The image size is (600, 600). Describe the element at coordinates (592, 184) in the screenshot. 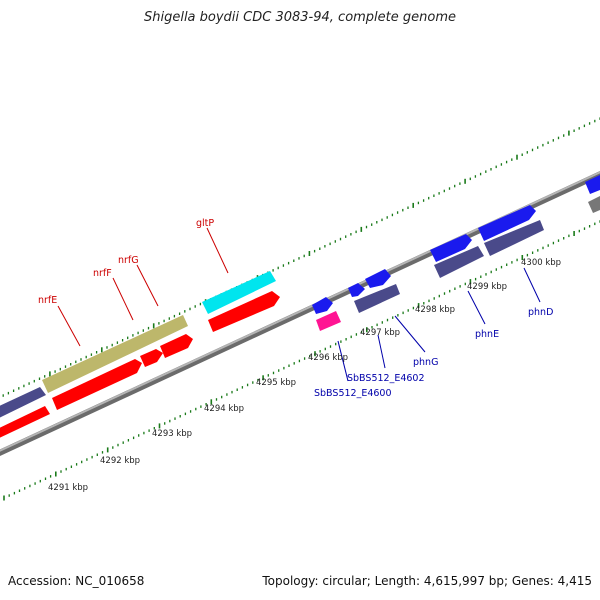

I see `cds-blue-edge` at that location.